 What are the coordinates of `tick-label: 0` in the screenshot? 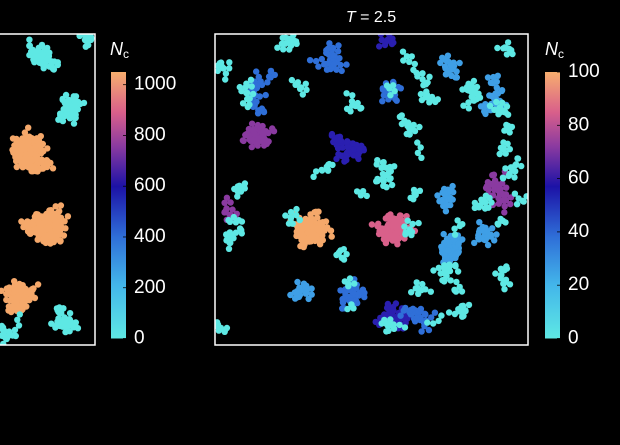 It's located at (573, 338).